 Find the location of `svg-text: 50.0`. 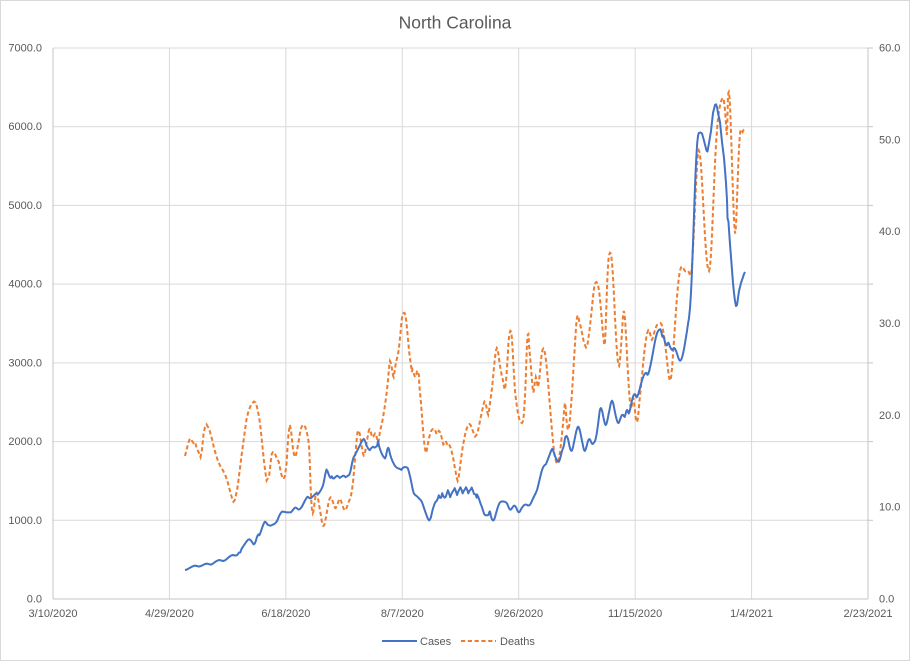

svg-text: 50.0 is located at coordinates (889, 140).